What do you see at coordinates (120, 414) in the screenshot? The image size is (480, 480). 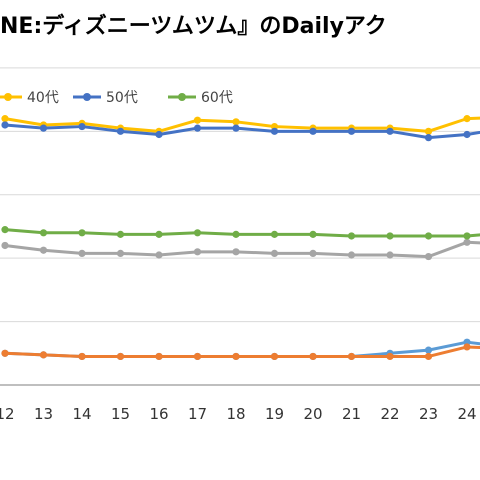 I see `x-tick-label: 15` at bounding box center [120, 414].